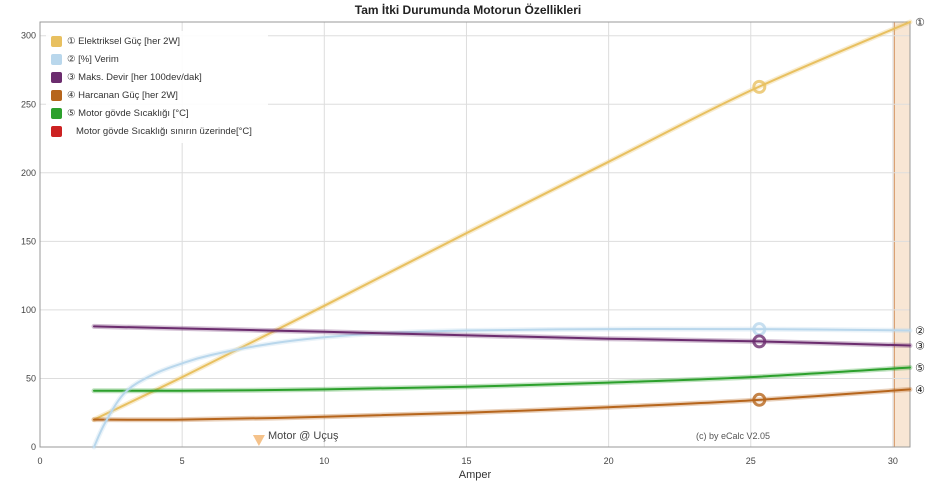 The height and width of the screenshot is (485, 936). Describe the element at coordinates (128, 113) in the screenshot. I see `legend-label: ⑤ Motor gövde Sıcaklığı [°C]` at that location.